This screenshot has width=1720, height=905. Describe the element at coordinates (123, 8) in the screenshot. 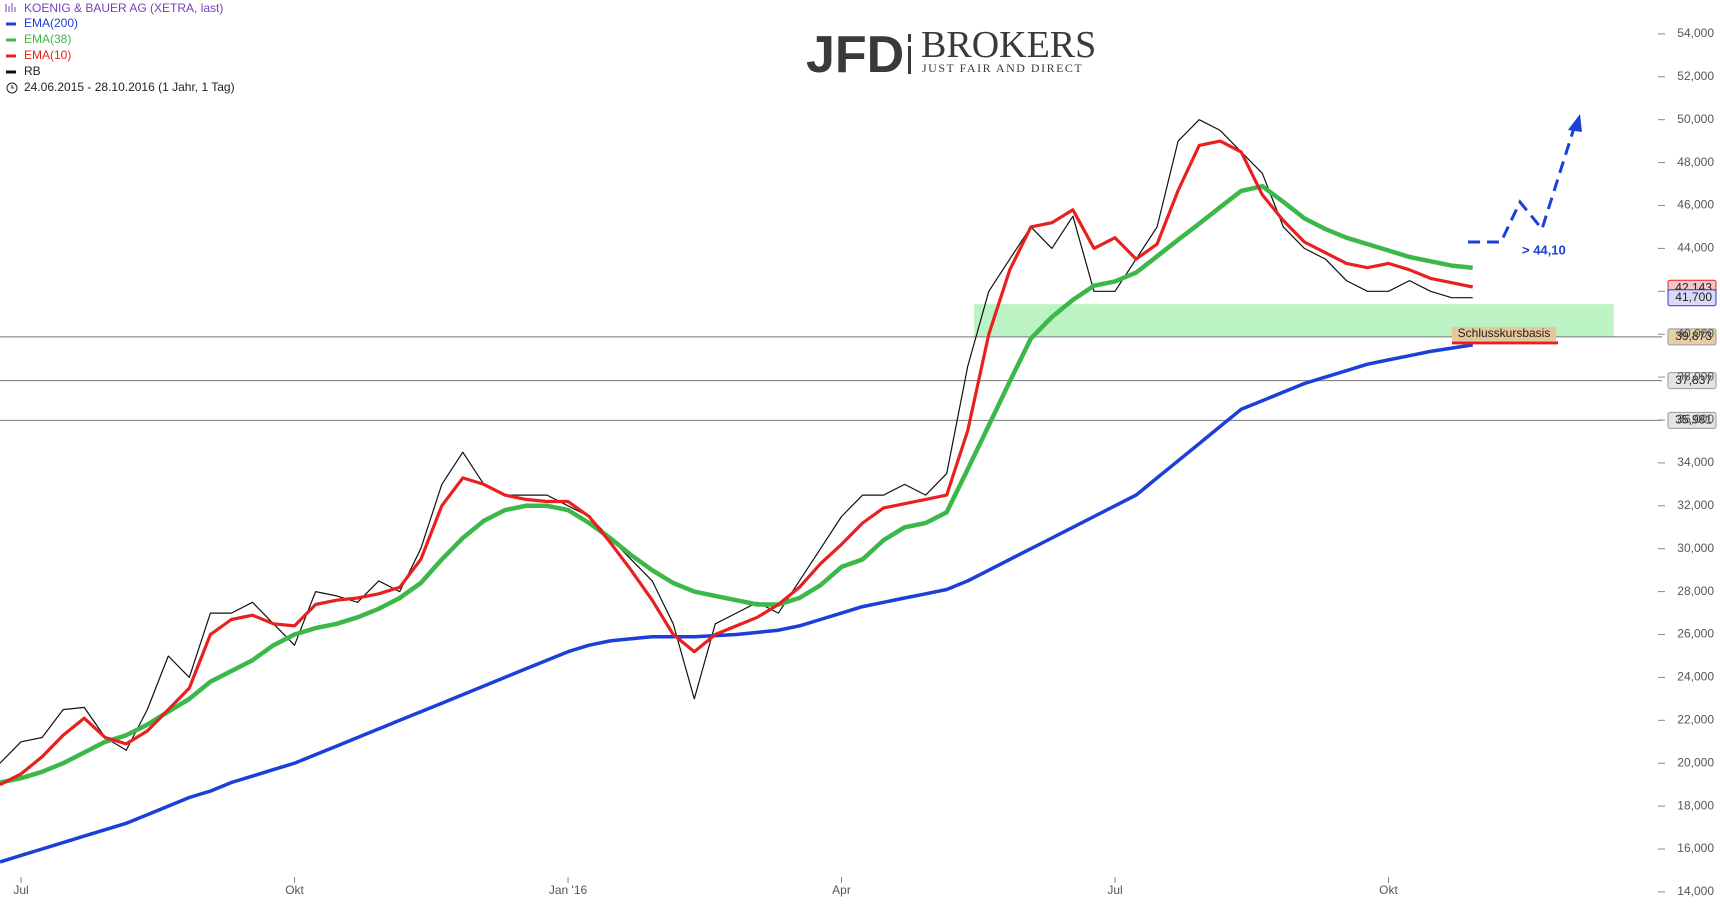

I see `chart-title: KOENIG & BAUER AG (XETRA, last)` at that location.